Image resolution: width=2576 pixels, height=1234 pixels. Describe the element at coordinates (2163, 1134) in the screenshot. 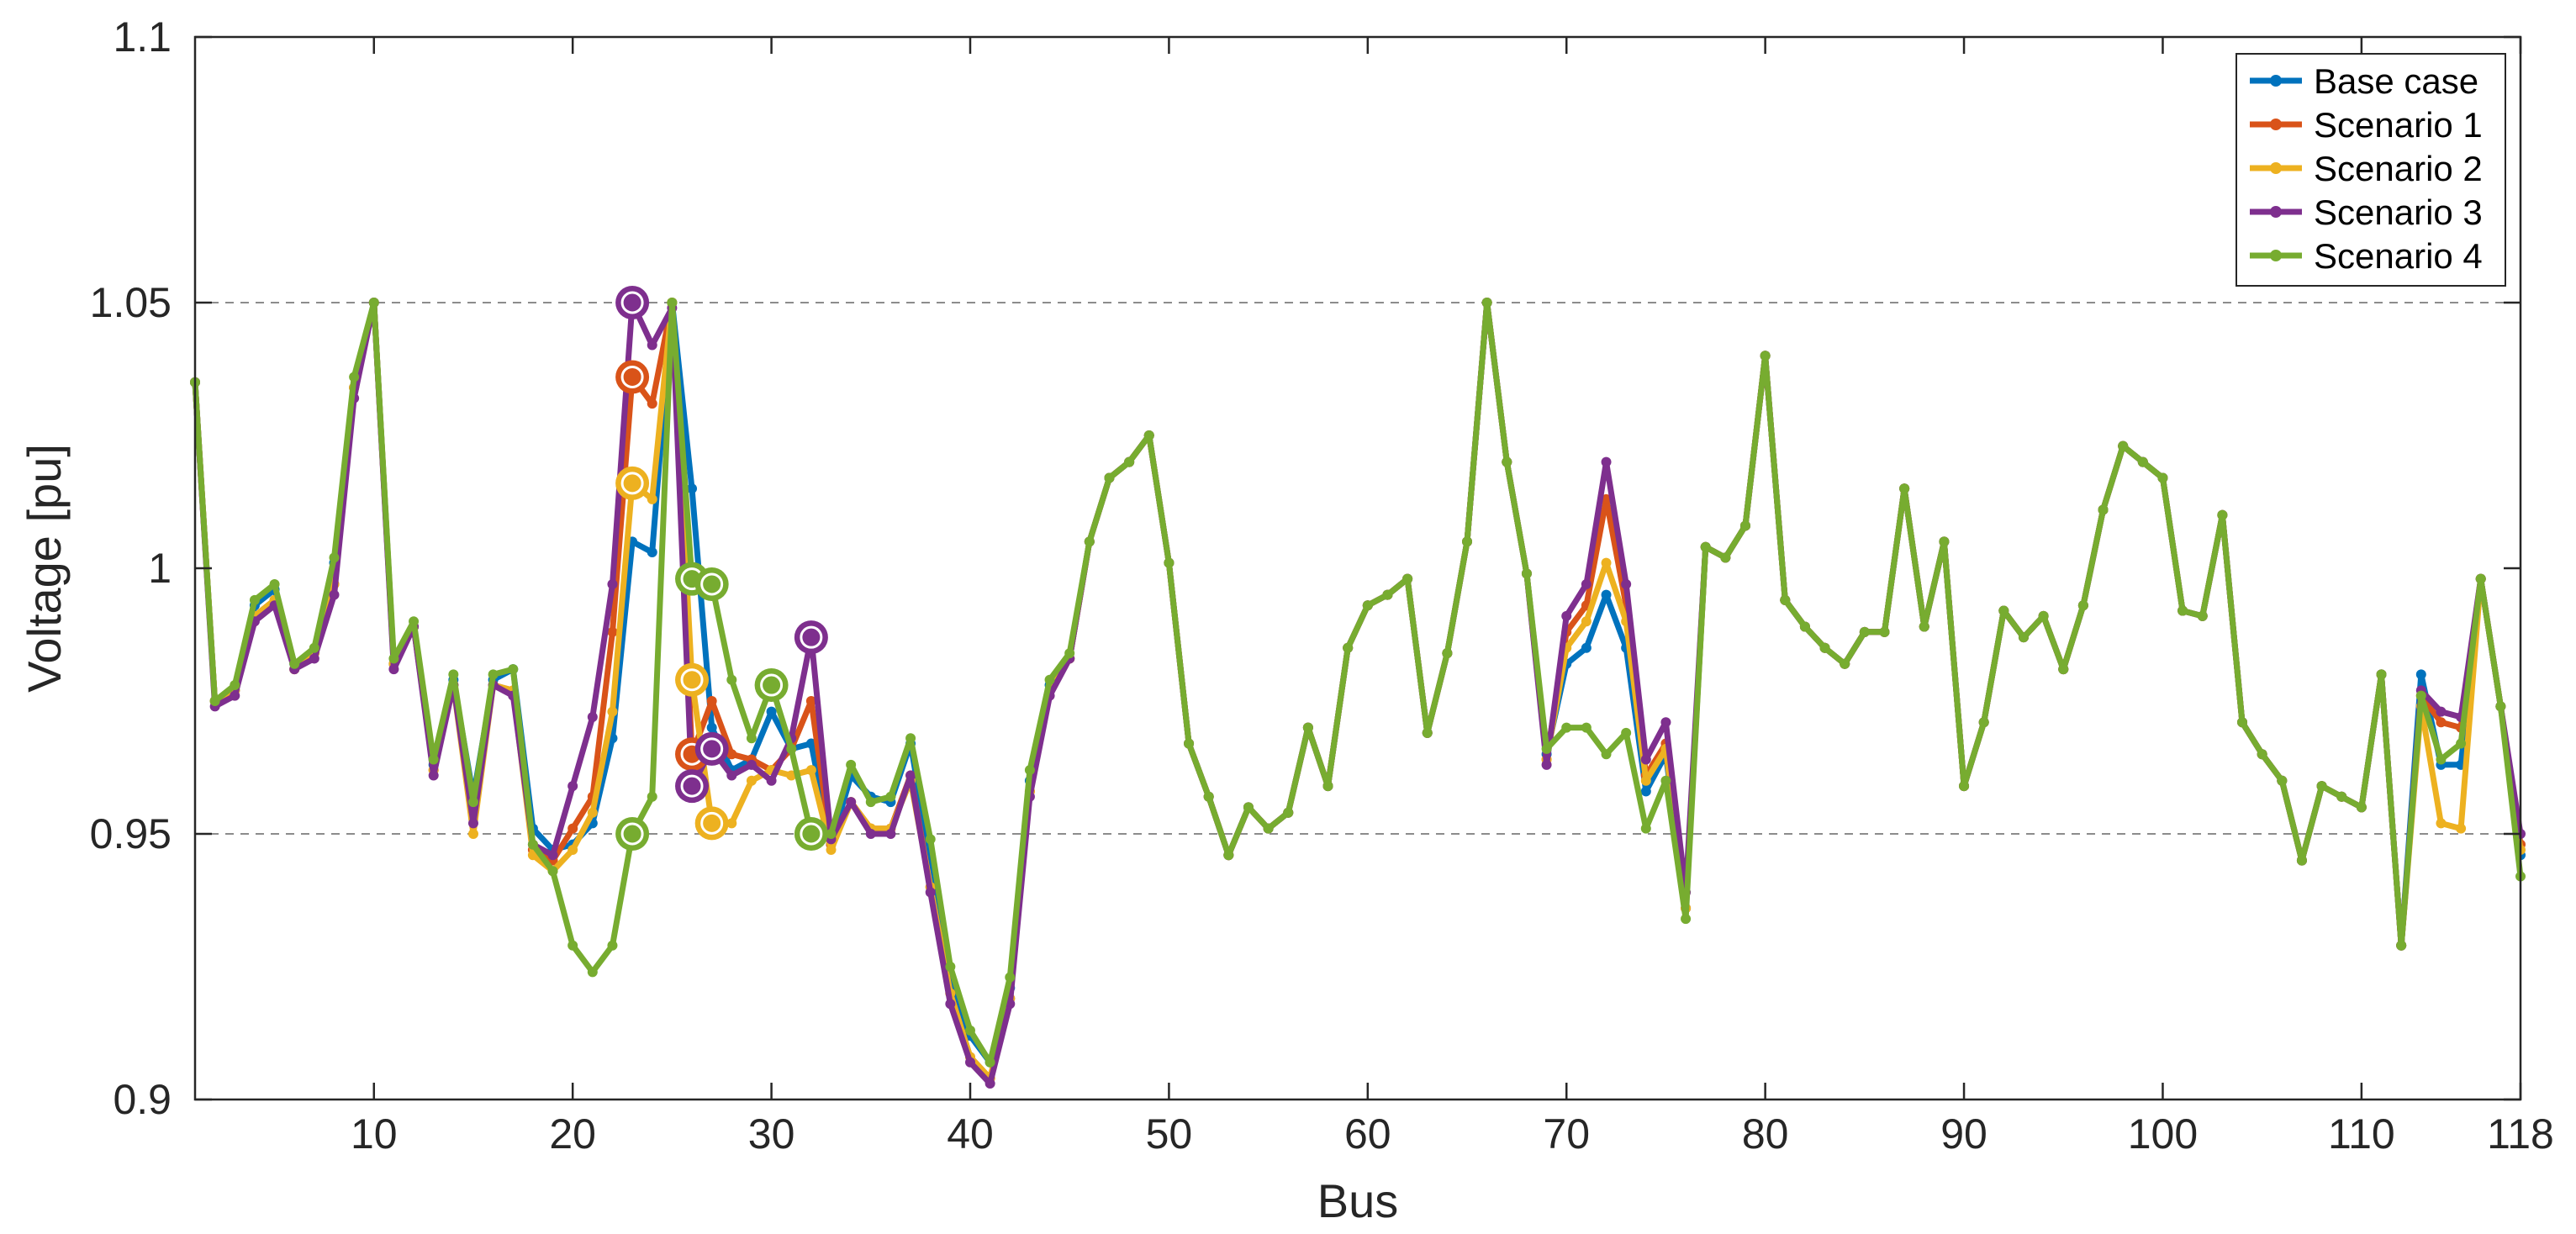

I see `x-tick-label: 100` at that location.